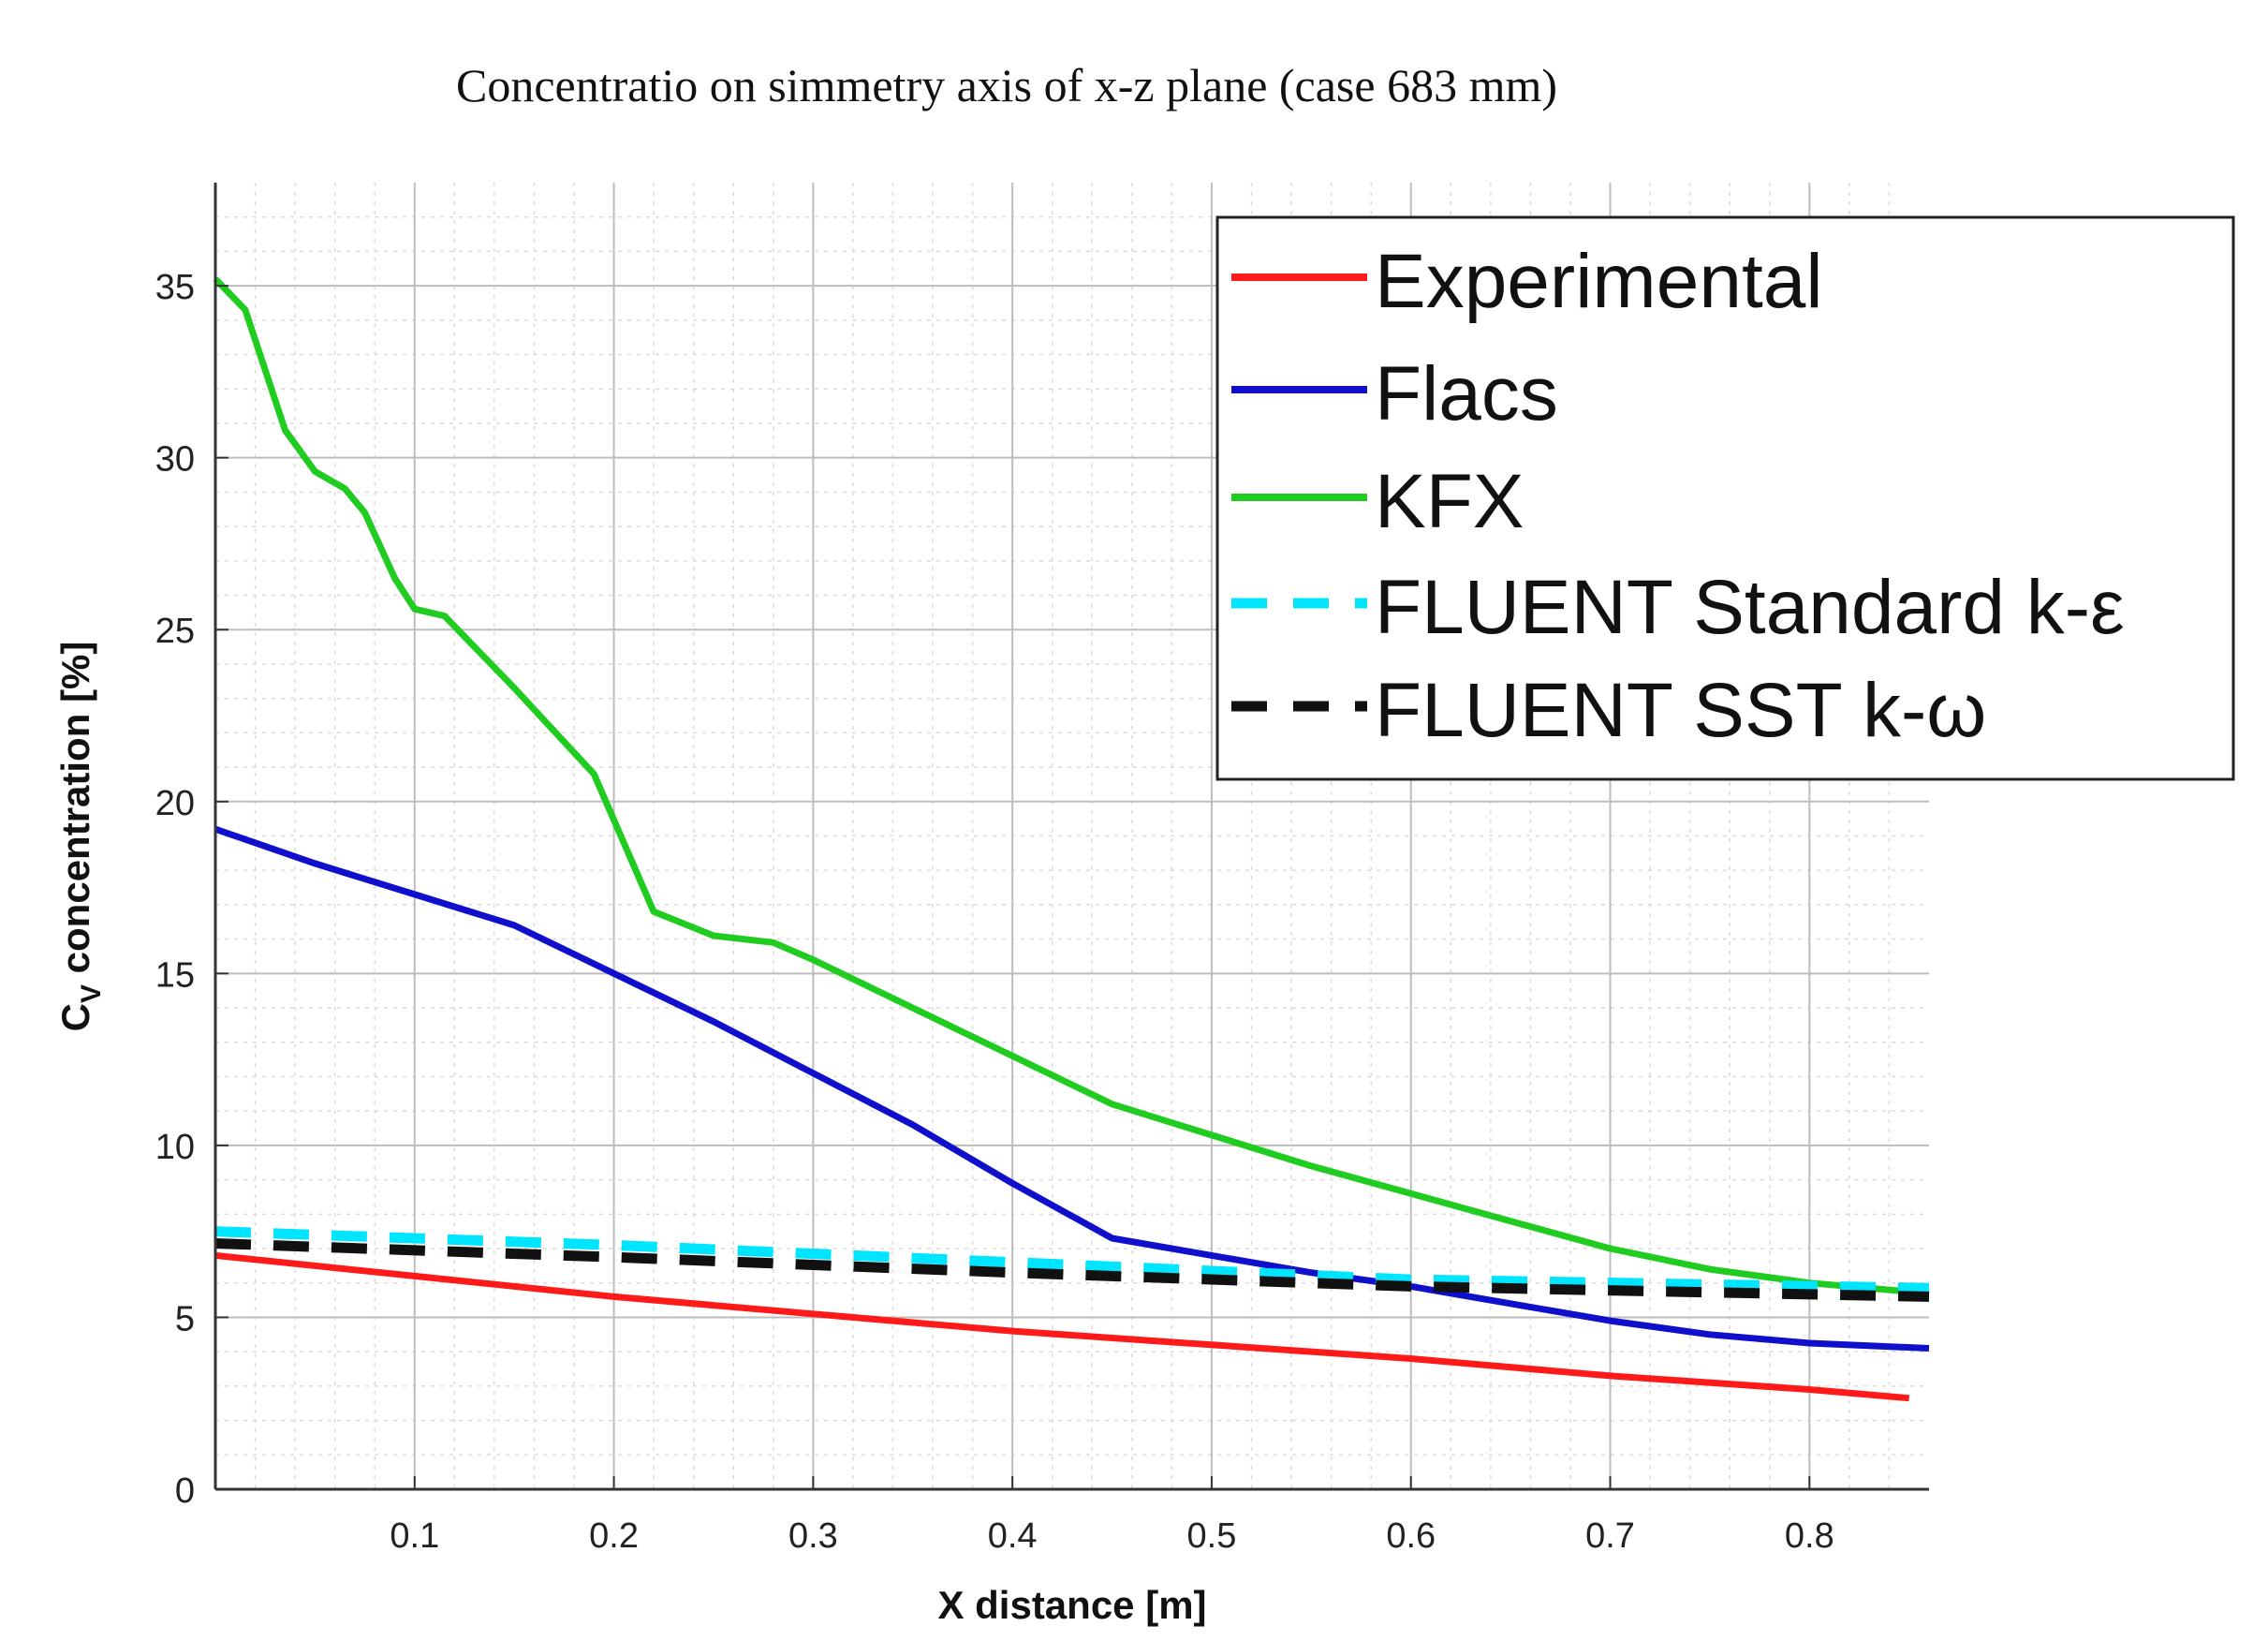 This screenshot has height=1641, width=2268. Describe the element at coordinates (75, 813) in the screenshot. I see `y-axis-label-rest: concentration [%]` at that location.